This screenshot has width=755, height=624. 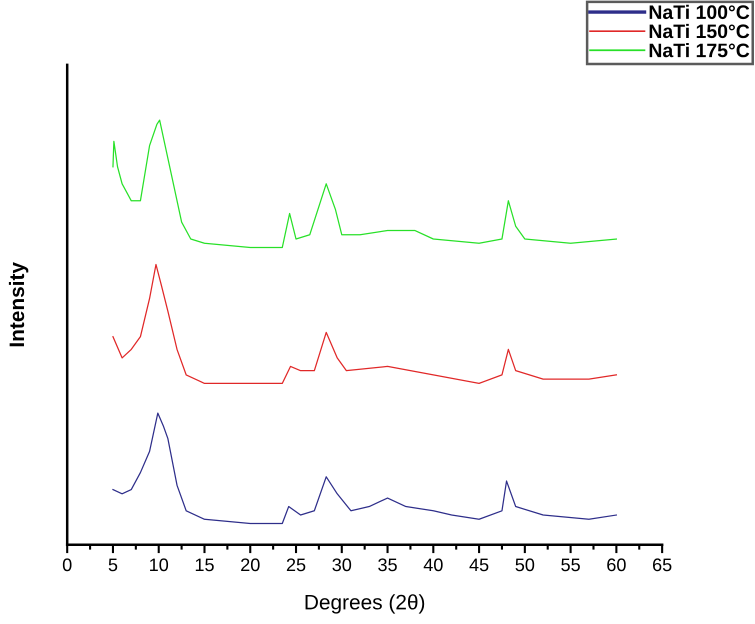 What do you see at coordinates (159, 565) in the screenshot?
I see `x-tick-label: 10` at bounding box center [159, 565].